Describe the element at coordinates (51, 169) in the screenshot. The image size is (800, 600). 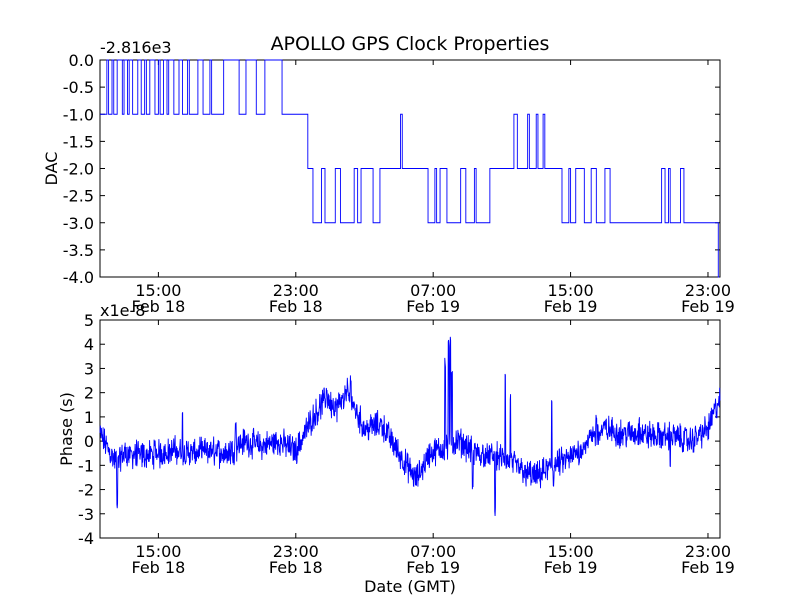
I see `dac-y-axis-label: DAC` at that location.